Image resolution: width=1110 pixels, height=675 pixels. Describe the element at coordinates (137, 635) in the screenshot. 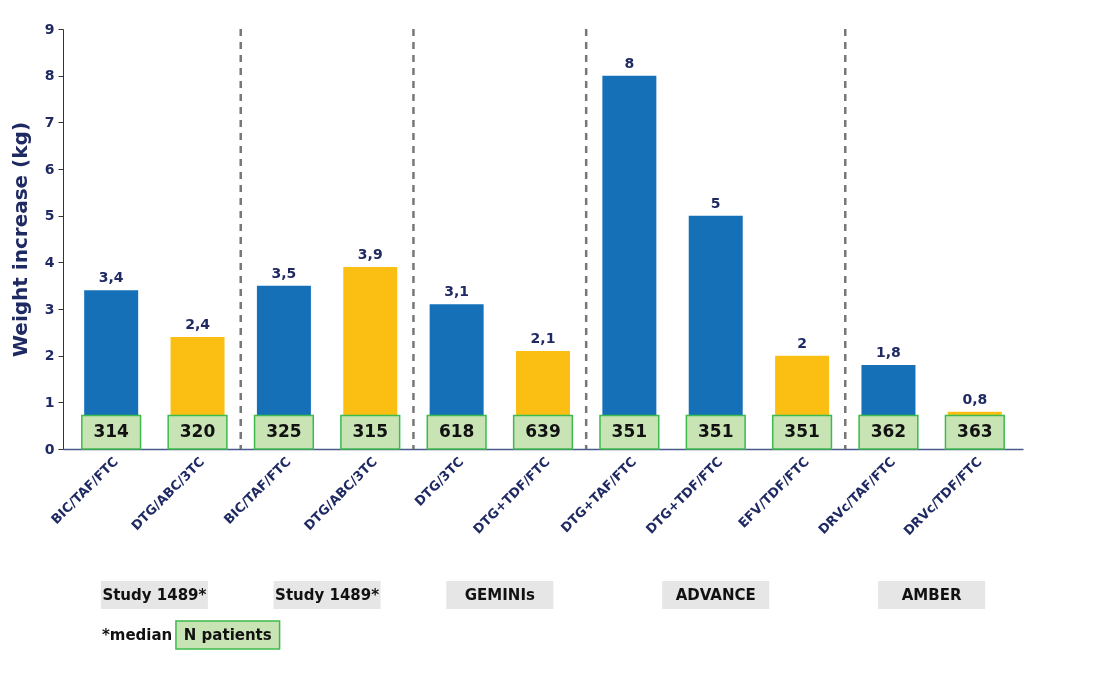

I see `text: *median` at that location.